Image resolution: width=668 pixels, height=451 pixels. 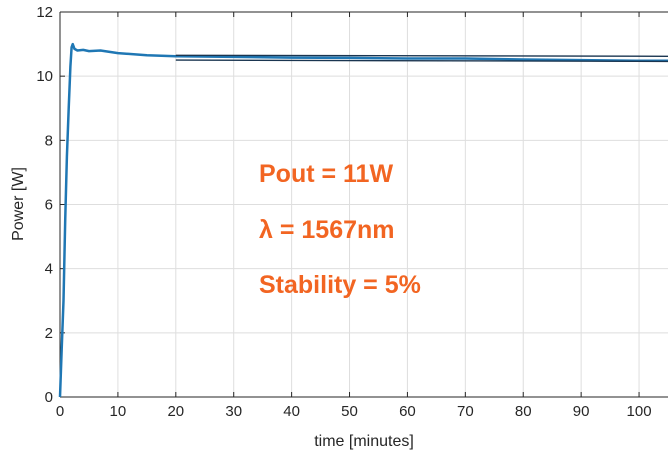 I want to click on annotation-pout: Pout = 11W, so click(x=326, y=174).